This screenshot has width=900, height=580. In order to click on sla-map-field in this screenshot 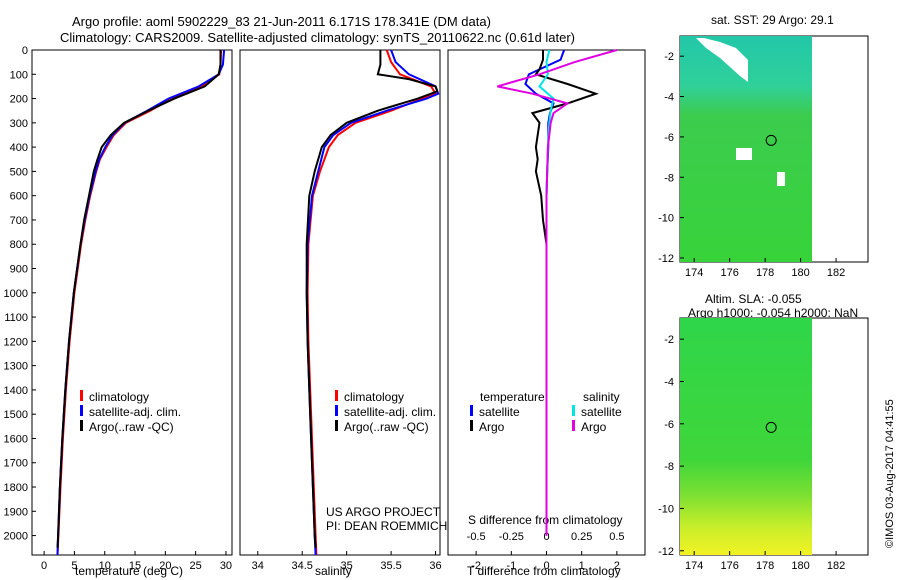, I will do `click(746, 436)`.